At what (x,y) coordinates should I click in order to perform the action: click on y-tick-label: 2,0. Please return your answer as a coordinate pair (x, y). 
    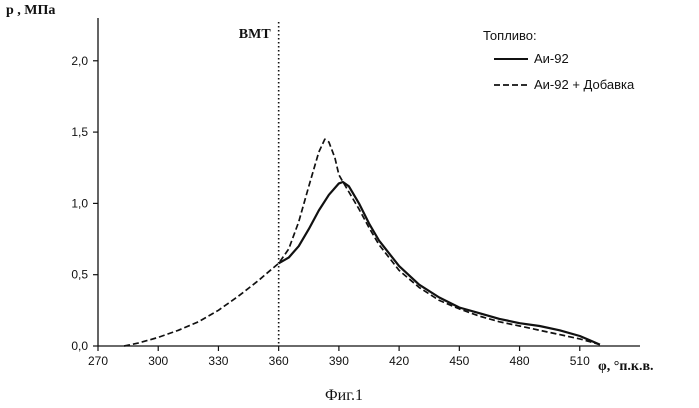
    Looking at the image, I should click on (79, 61).